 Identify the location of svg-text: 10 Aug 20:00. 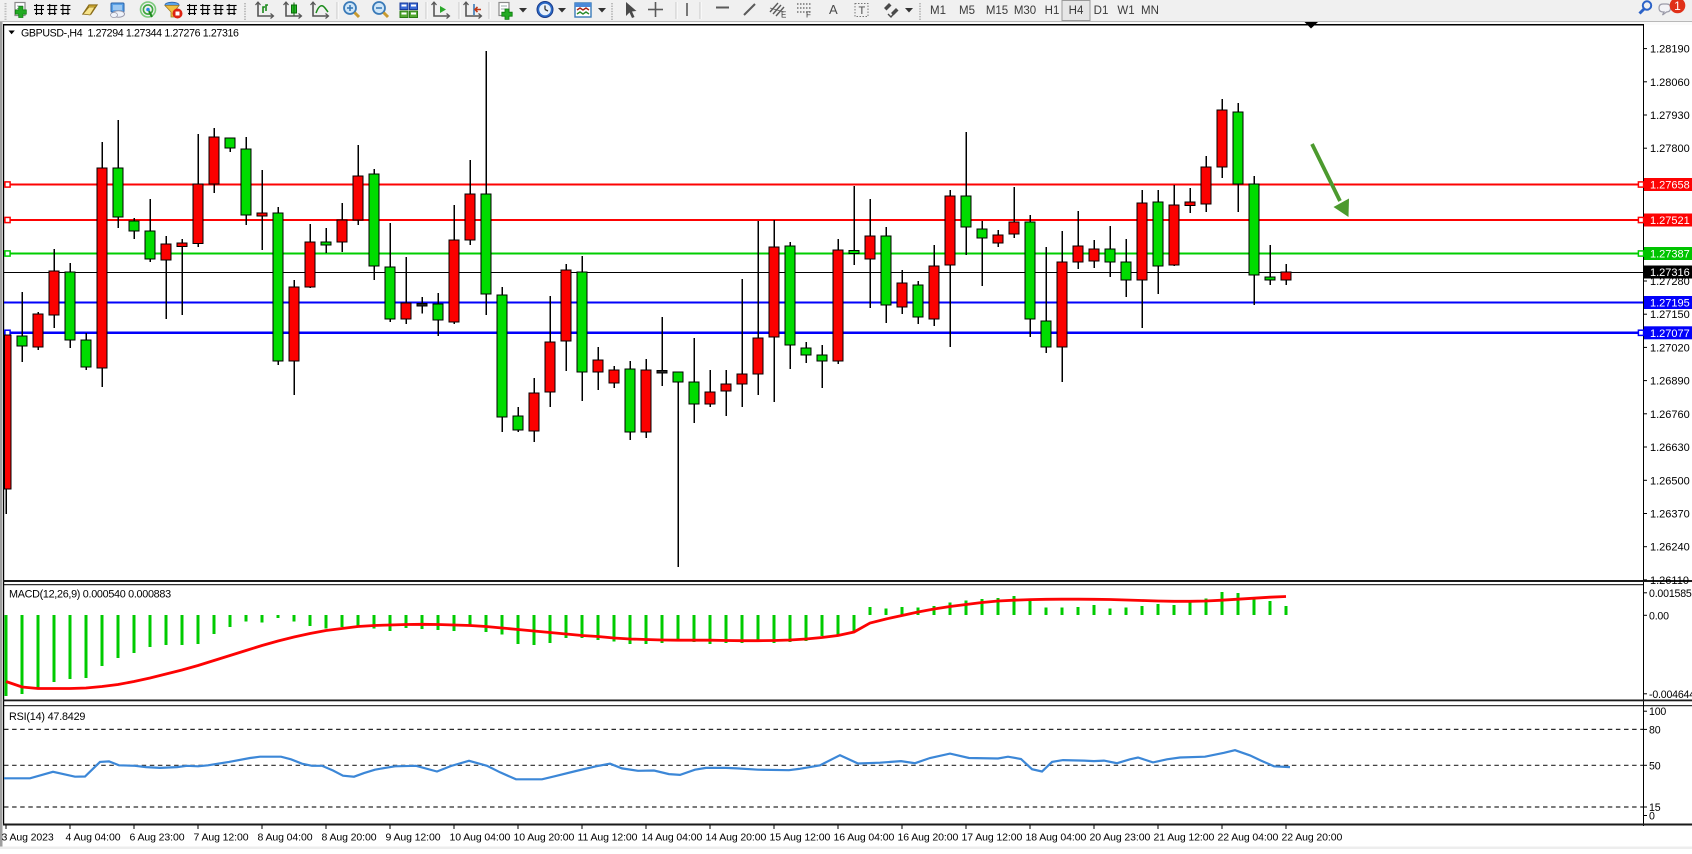
(544, 838).